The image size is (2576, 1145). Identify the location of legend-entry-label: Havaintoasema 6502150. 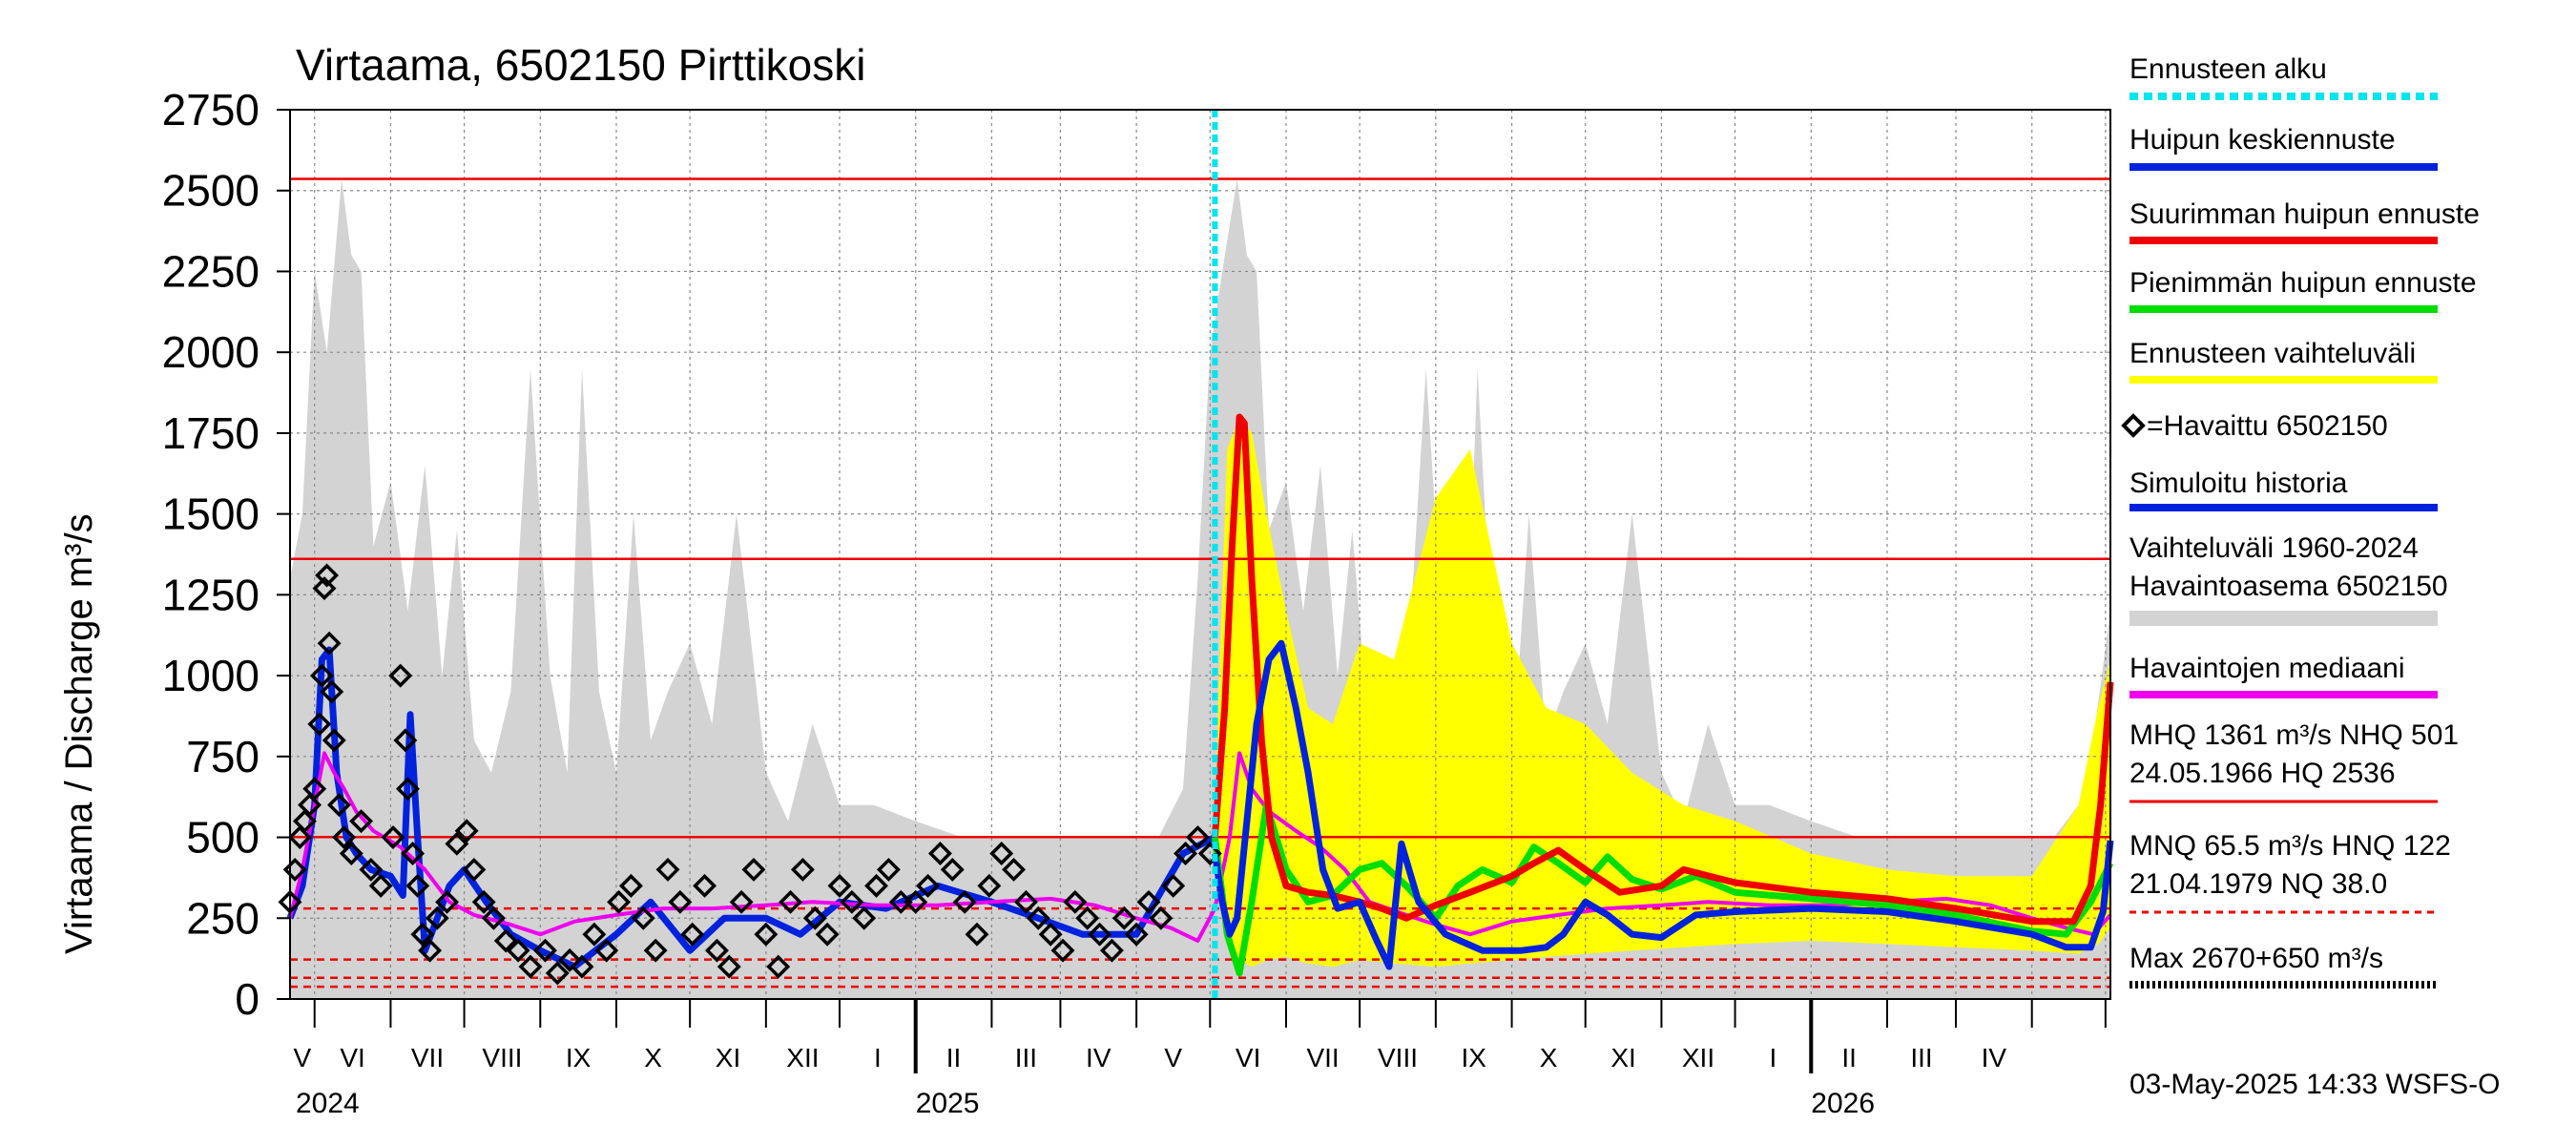
(2288, 586).